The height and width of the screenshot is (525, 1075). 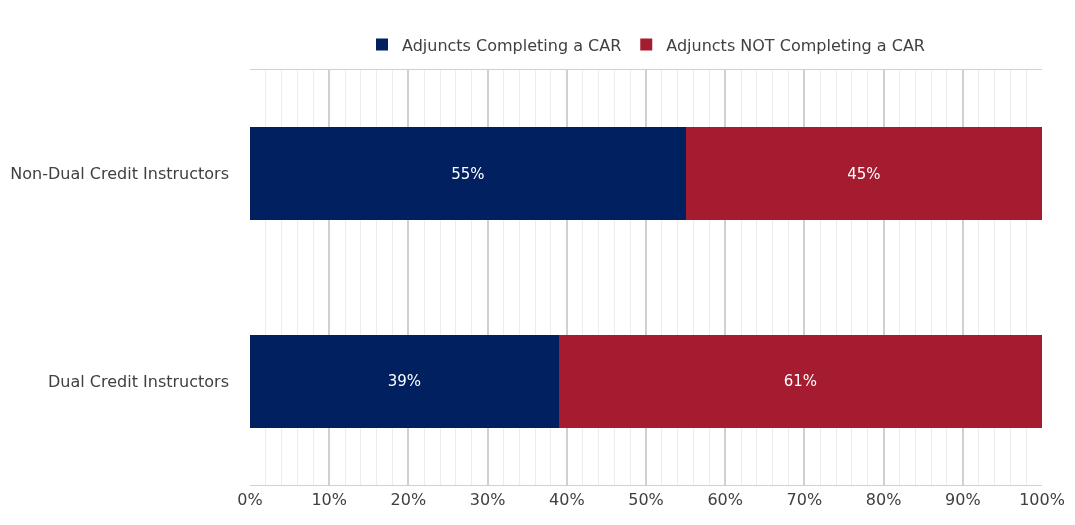 I want to click on text: 61%, so click(x=800, y=381).